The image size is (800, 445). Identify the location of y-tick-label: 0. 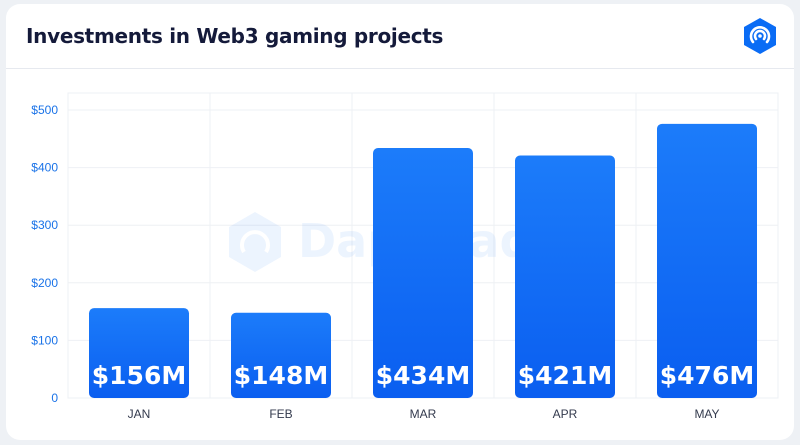
(54, 398).